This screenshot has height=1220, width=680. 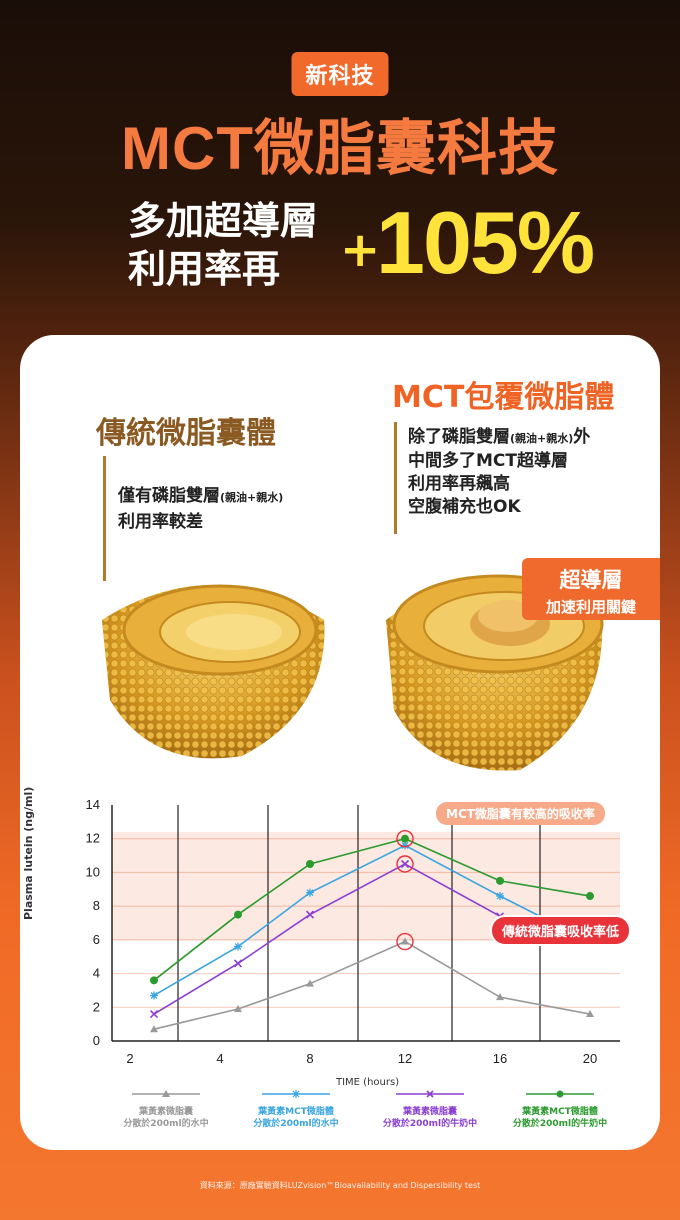 What do you see at coordinates (590, 607) in the screenshot?
I see `callout-subtitle: 加速利用關鍵` at bounding box center [590, 607].